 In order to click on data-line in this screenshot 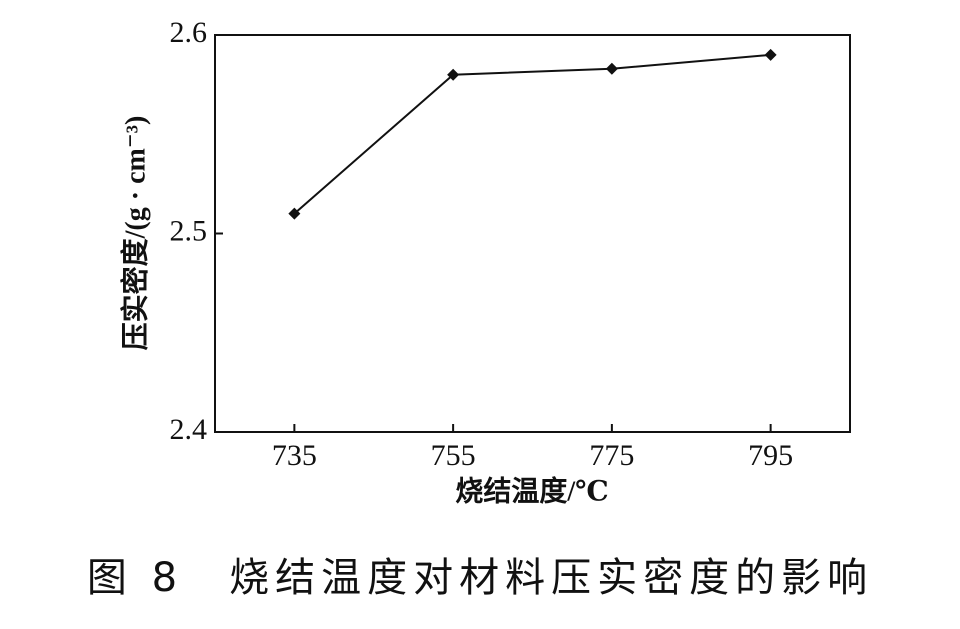, I will do `click(532, 134)`.